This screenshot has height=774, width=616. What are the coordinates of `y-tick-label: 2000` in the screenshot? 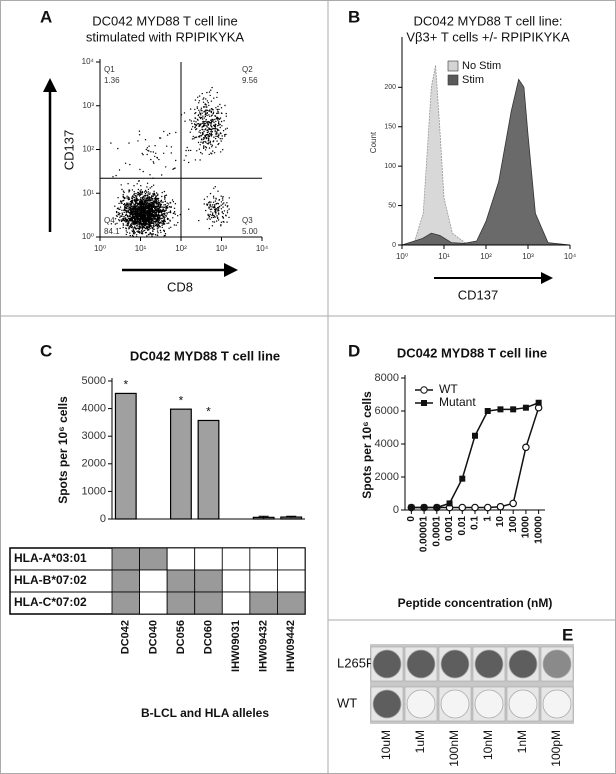 It's located at (94, 464).